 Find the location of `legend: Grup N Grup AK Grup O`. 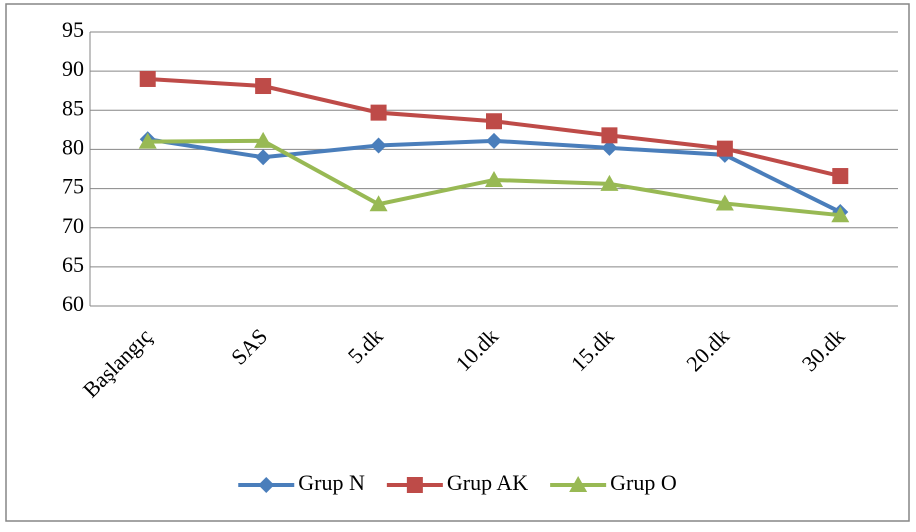

legend: Grup N Grup AK Grup O is located at coordinates (457, 482).